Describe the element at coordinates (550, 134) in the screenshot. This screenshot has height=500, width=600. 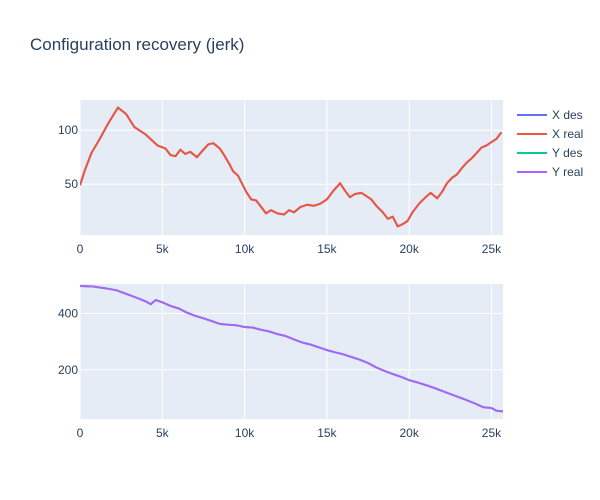
I see `legend-item-x-real: X real` at that location.